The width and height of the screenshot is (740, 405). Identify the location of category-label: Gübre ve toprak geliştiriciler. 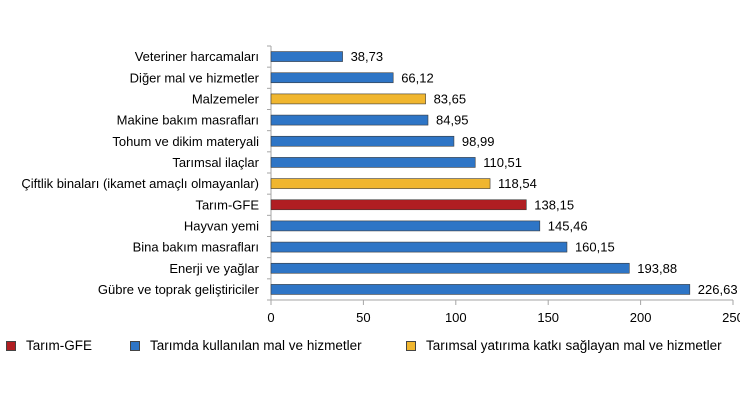
(179, 289).